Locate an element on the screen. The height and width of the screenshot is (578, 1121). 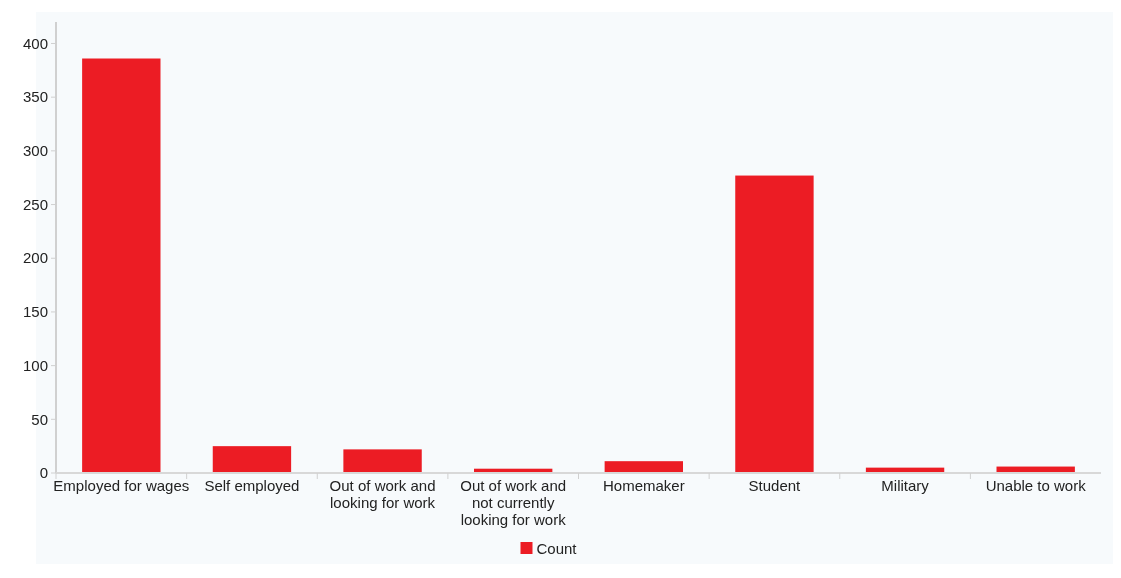
y-tick-label: 300 is located at coordinates (35, 151).